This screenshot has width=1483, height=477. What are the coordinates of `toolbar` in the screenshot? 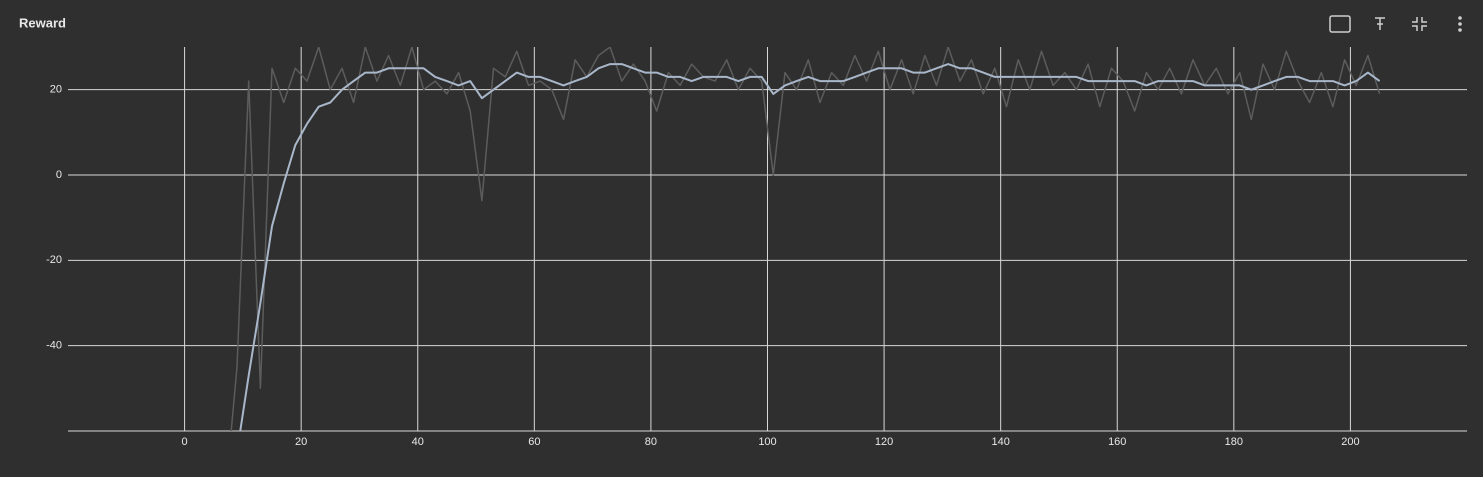 It's located at (1395, 24).